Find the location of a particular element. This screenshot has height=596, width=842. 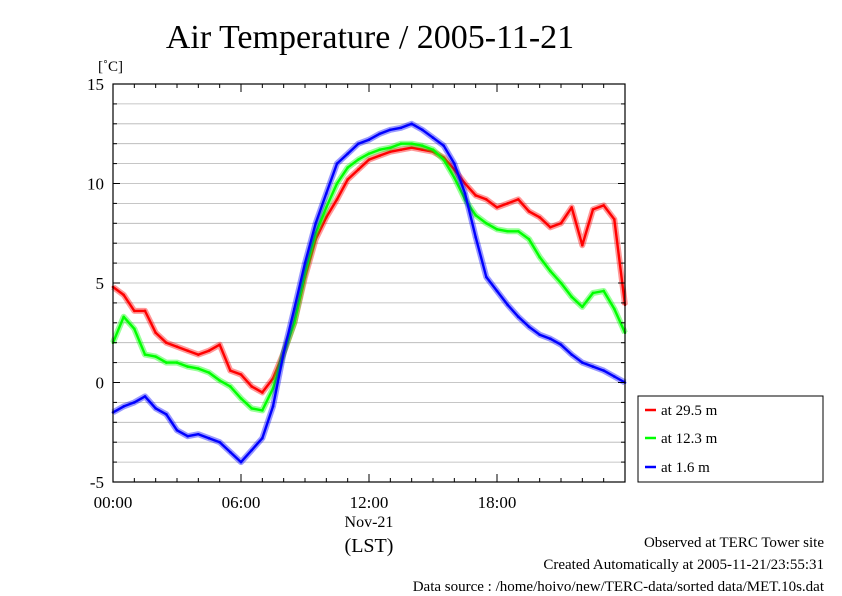

y-tick-label: -5 is located at coordinates (97, 482).